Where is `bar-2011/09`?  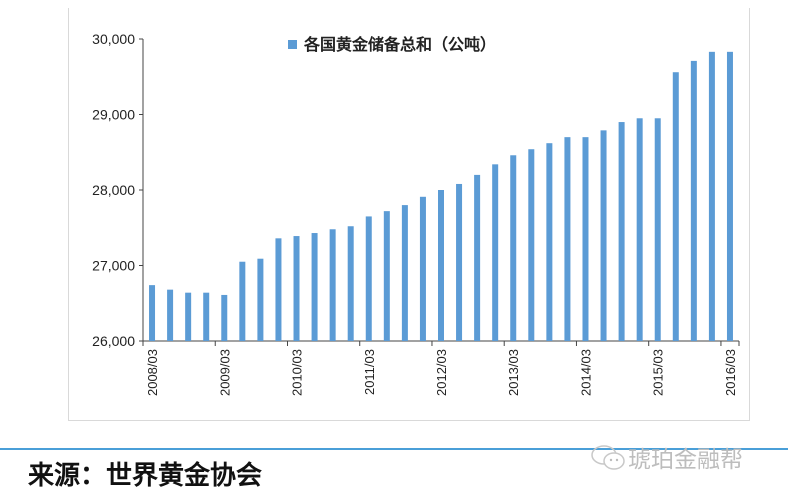 bar-2011/09 is located at coordinates (404, 273).